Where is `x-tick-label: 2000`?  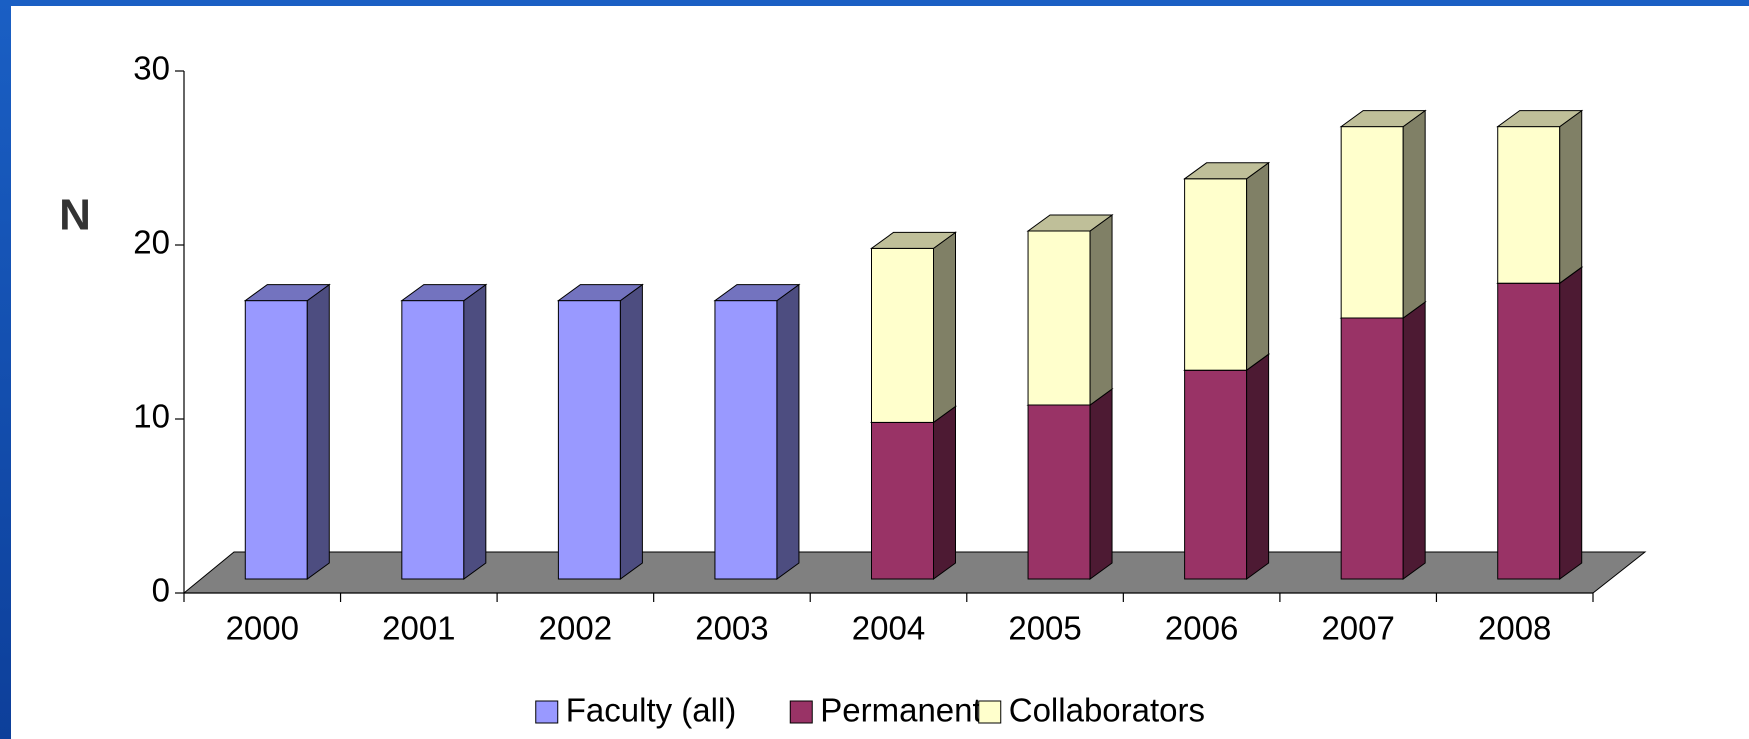
x-tick-label: 2000 is located at coordinates (262, 628).